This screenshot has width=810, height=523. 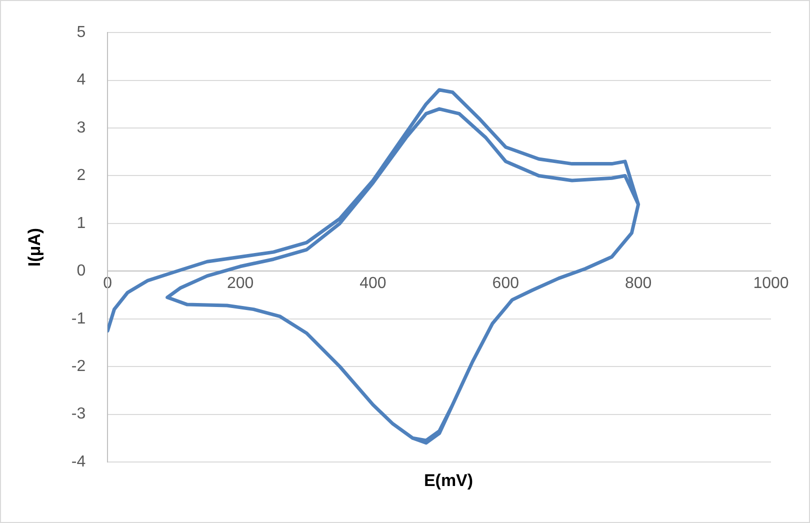 I want to click on y-tick-label: 0, so click(x=81, y=271).